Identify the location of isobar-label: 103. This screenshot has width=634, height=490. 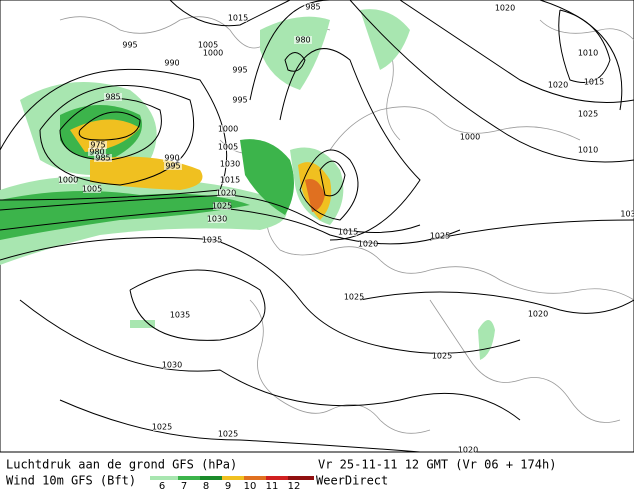
(627, 214).